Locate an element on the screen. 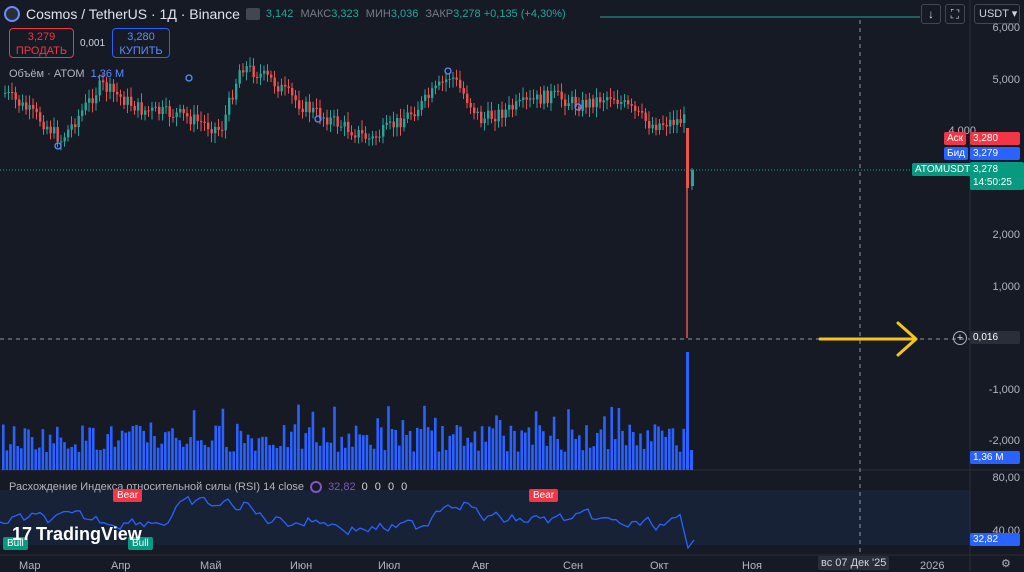 The width and height of the screenshot is (1024, 572). volume-legend: Объём · ATOM 1,36 M is located at coordinates (67, 74).